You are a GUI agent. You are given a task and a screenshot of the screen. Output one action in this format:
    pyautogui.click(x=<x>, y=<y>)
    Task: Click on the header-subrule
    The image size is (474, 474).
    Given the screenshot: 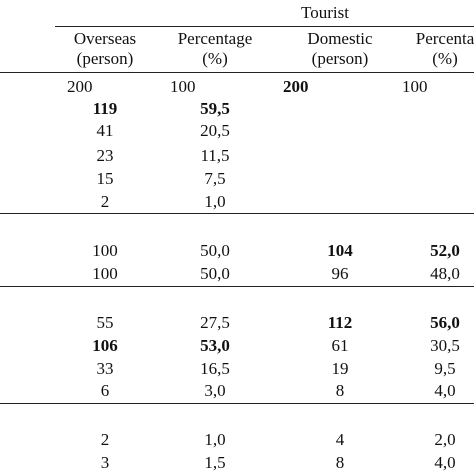 What is the action you would take?
    pyautogui.click(x=264, y=26)
    